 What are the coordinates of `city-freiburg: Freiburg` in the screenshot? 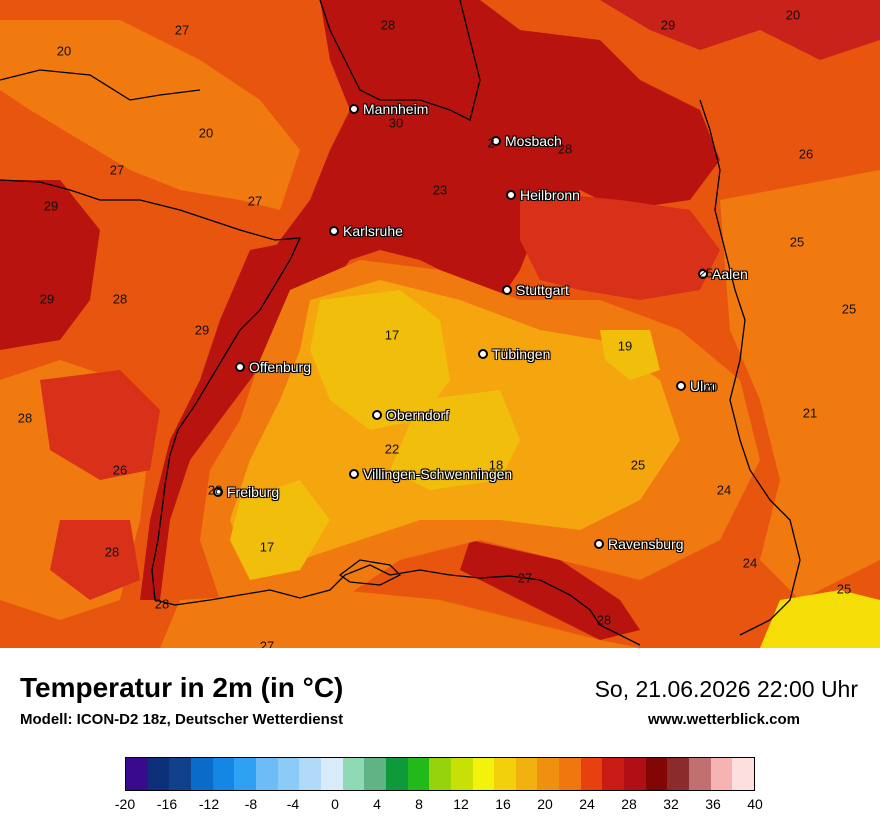 It's located at (246, 492).